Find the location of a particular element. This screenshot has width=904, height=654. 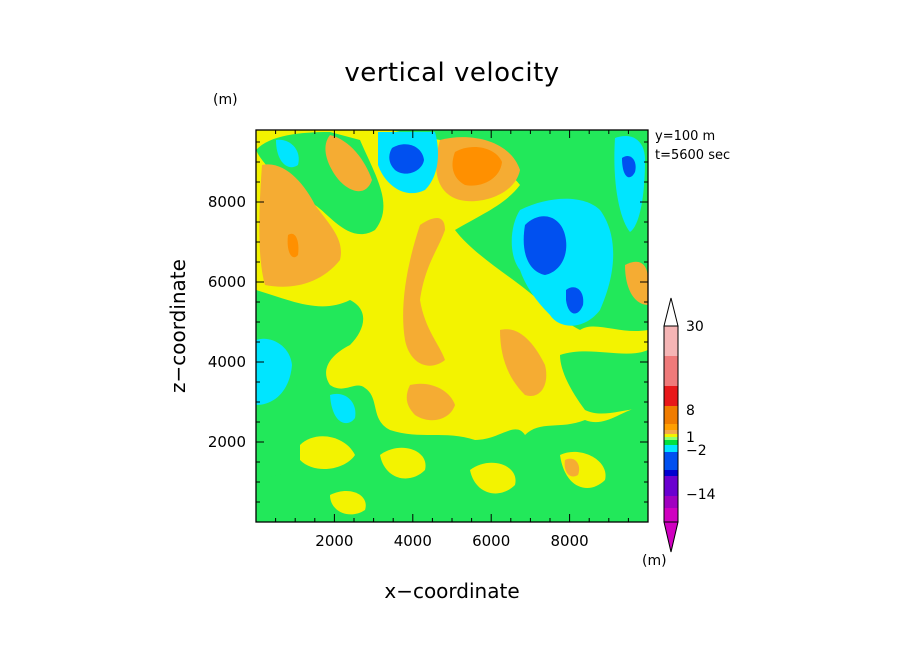

colorbar-label: 8 is located at coordinates (690, 411).